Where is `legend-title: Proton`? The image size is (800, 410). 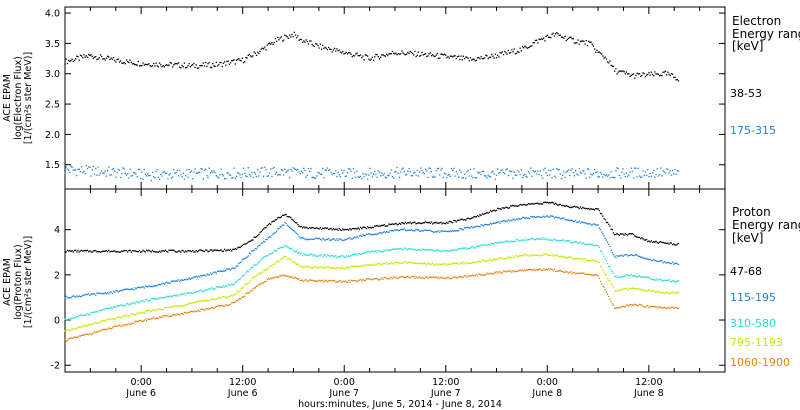 legend-title: Proton is located at coordinates (751, 212).